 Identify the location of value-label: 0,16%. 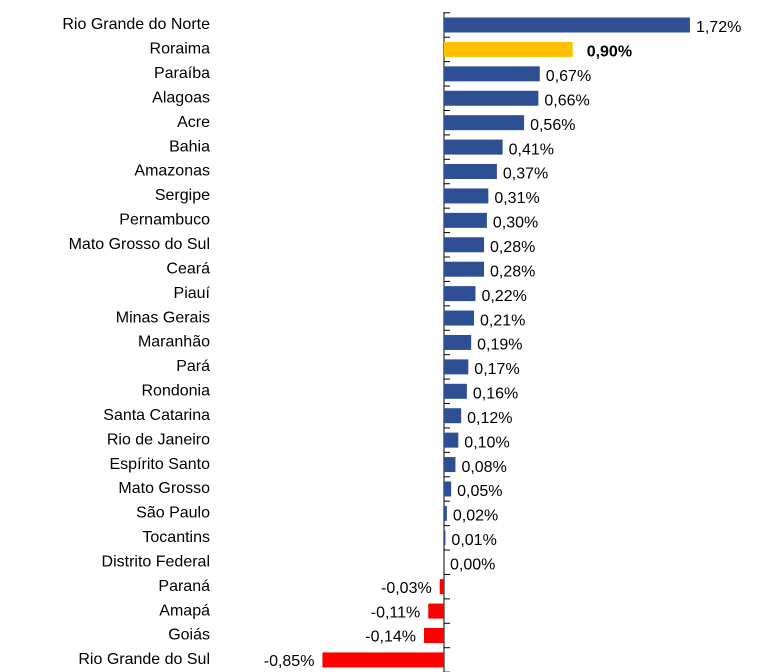
(495, 394).